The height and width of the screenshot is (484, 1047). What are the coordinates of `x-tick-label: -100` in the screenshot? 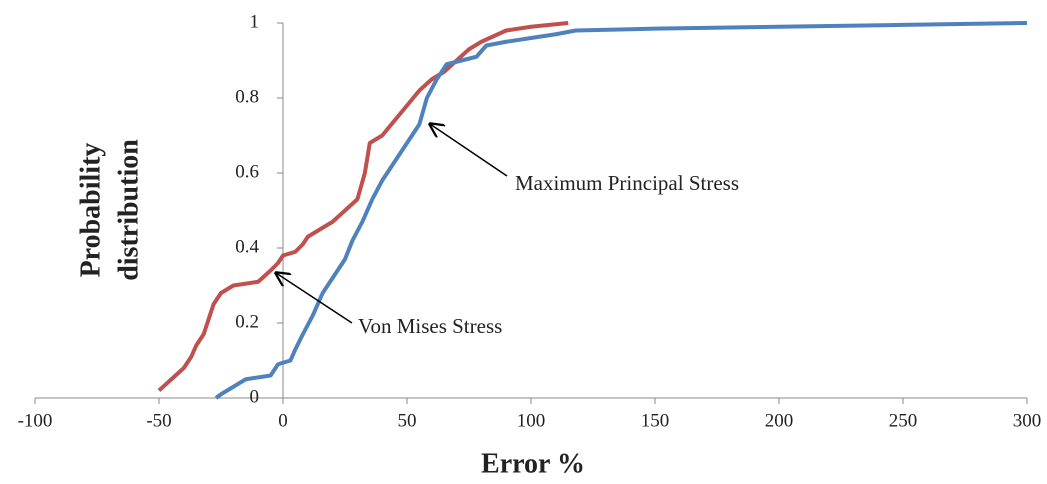 It's located at (35, 420).